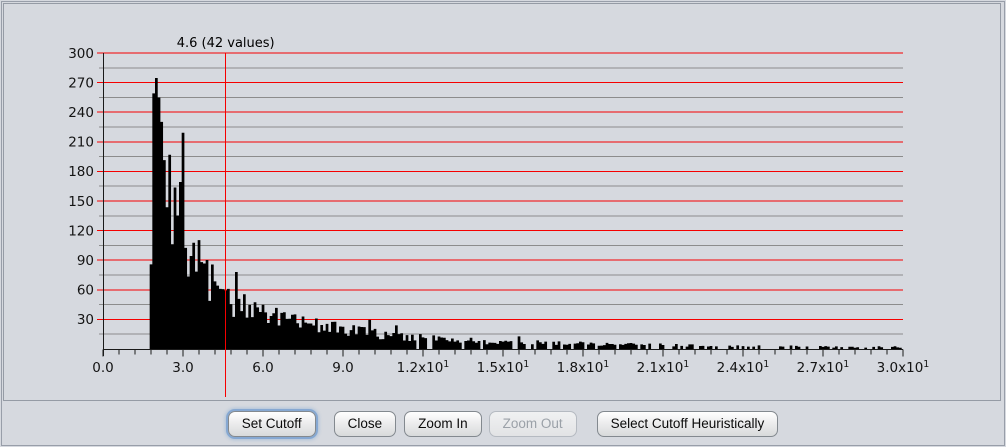 The height and width of the screenshot is (447, 1006). Describe the element at coordinates (443, 424) in the screenshot. I see `zoom-in-button: Zoom In` at that location.